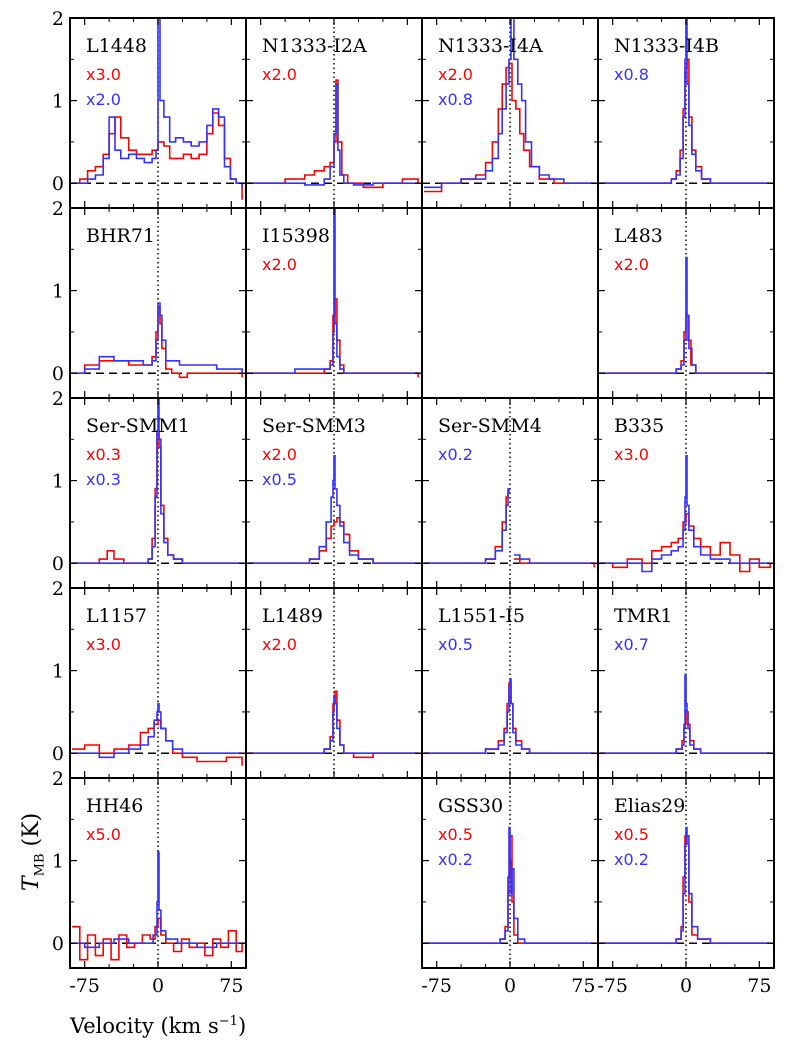 The image size is (789, 1052). I want to click on panel-source-name: N1333-I4B, so click(666, 46).